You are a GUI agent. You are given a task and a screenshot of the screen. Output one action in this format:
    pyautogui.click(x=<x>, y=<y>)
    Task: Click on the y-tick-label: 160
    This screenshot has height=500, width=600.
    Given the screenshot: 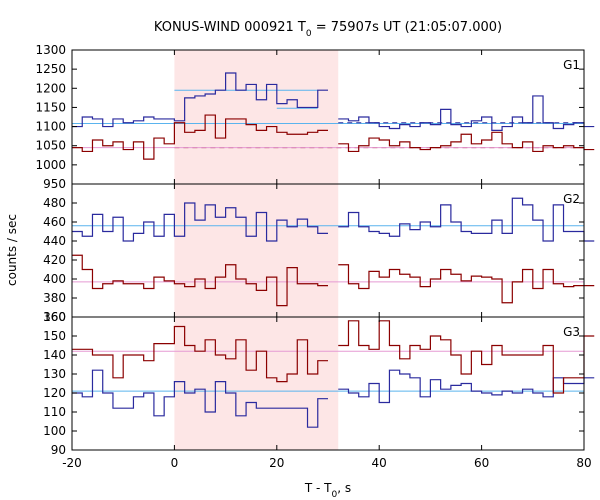 What is the action you would take?
    pyautogui.click(x=54, y=317)
    